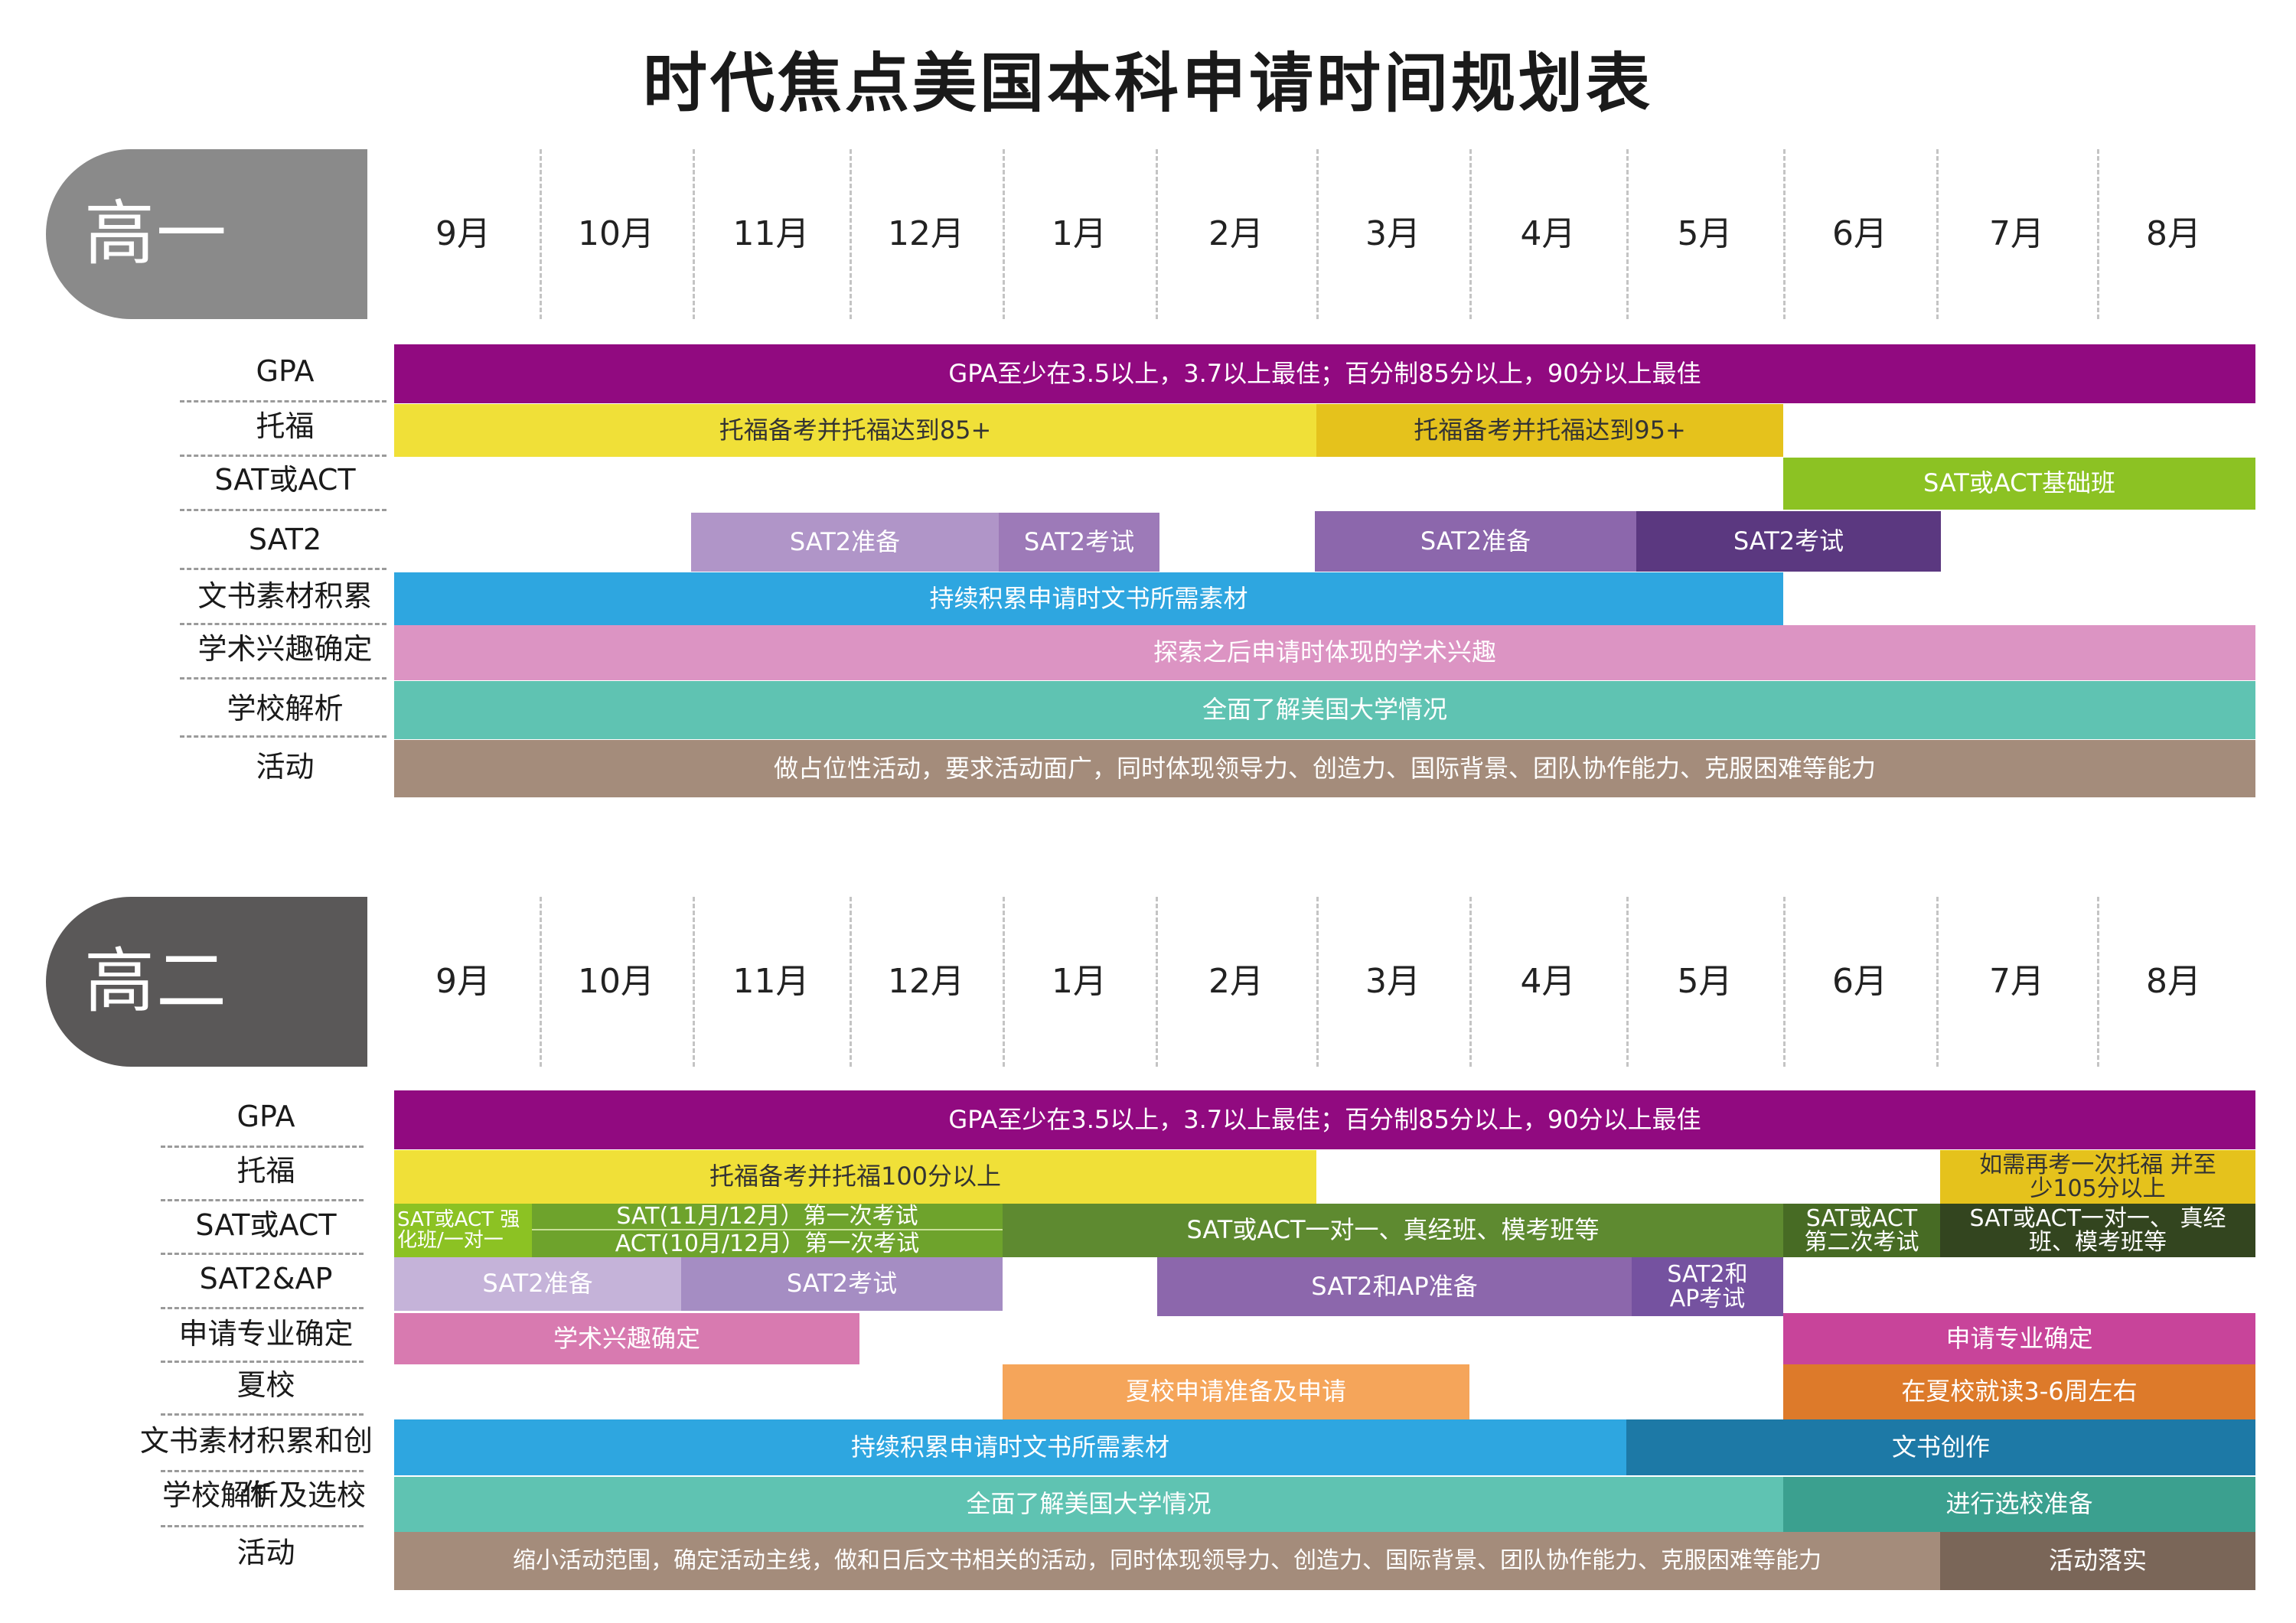 Image resolution: width=2296 pixels, height=1623 pixels. What do you see at coordinates (855, 1177) in the screenshot?
I see `bar-toefl-100: 托福备考并托福100分以上` at bounding box center [855, 1177].